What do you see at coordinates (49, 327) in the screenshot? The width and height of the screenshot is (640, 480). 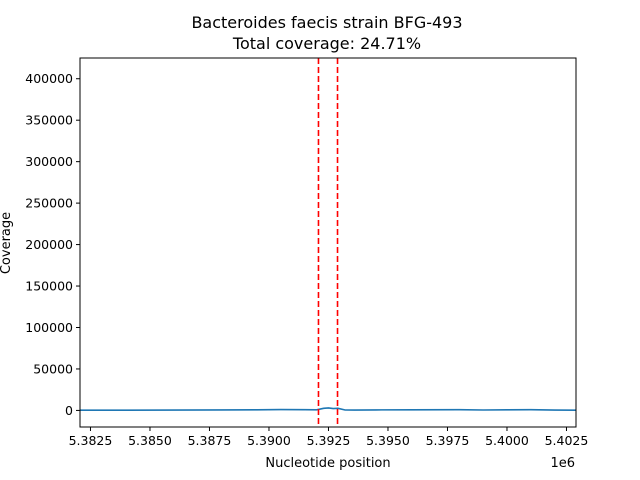 I see `y-tick-label: 100000` at bounding box center [49, 327].